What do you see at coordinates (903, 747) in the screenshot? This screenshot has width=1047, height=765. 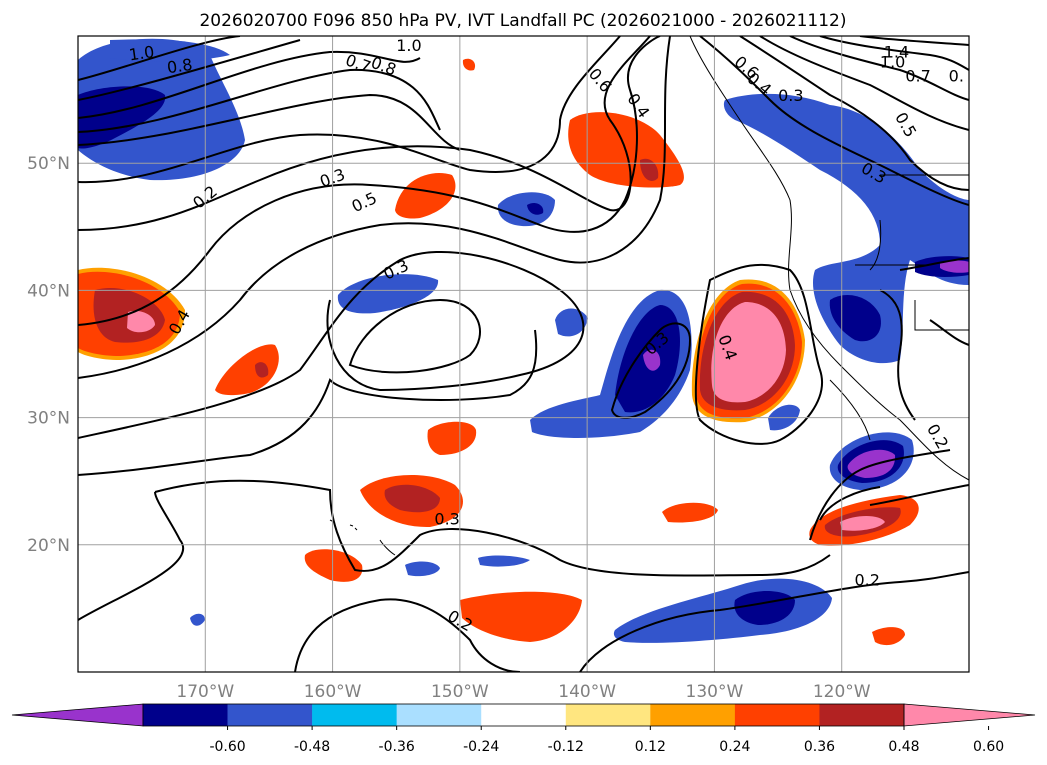 I see `colorbar-tick-label: 0.48` at bounding box center [903, 747].